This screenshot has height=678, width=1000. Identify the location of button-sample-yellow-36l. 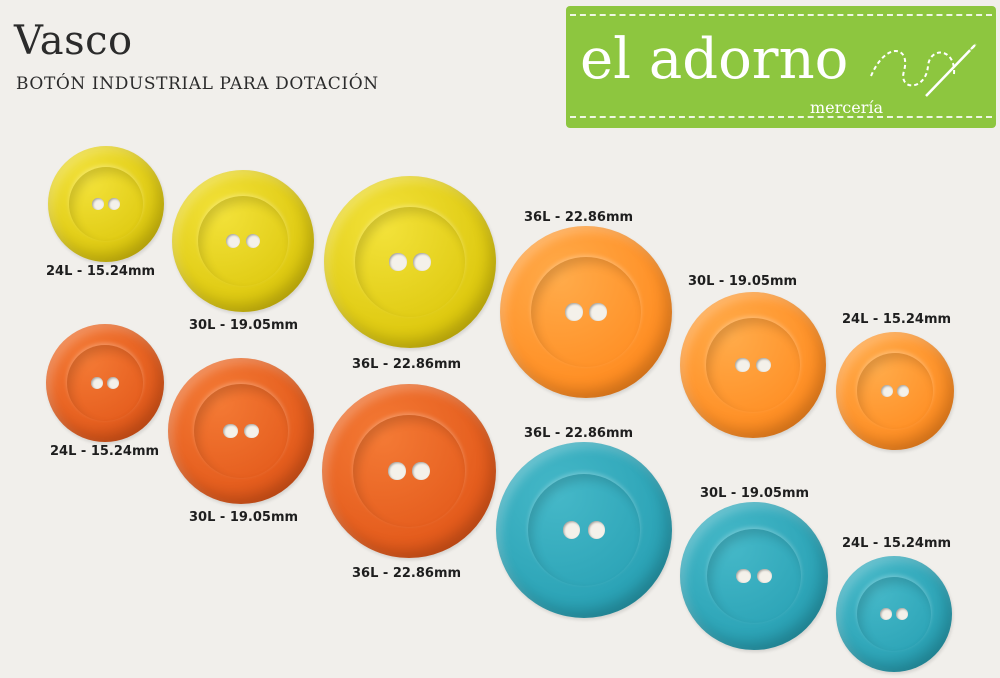
(410, 262).